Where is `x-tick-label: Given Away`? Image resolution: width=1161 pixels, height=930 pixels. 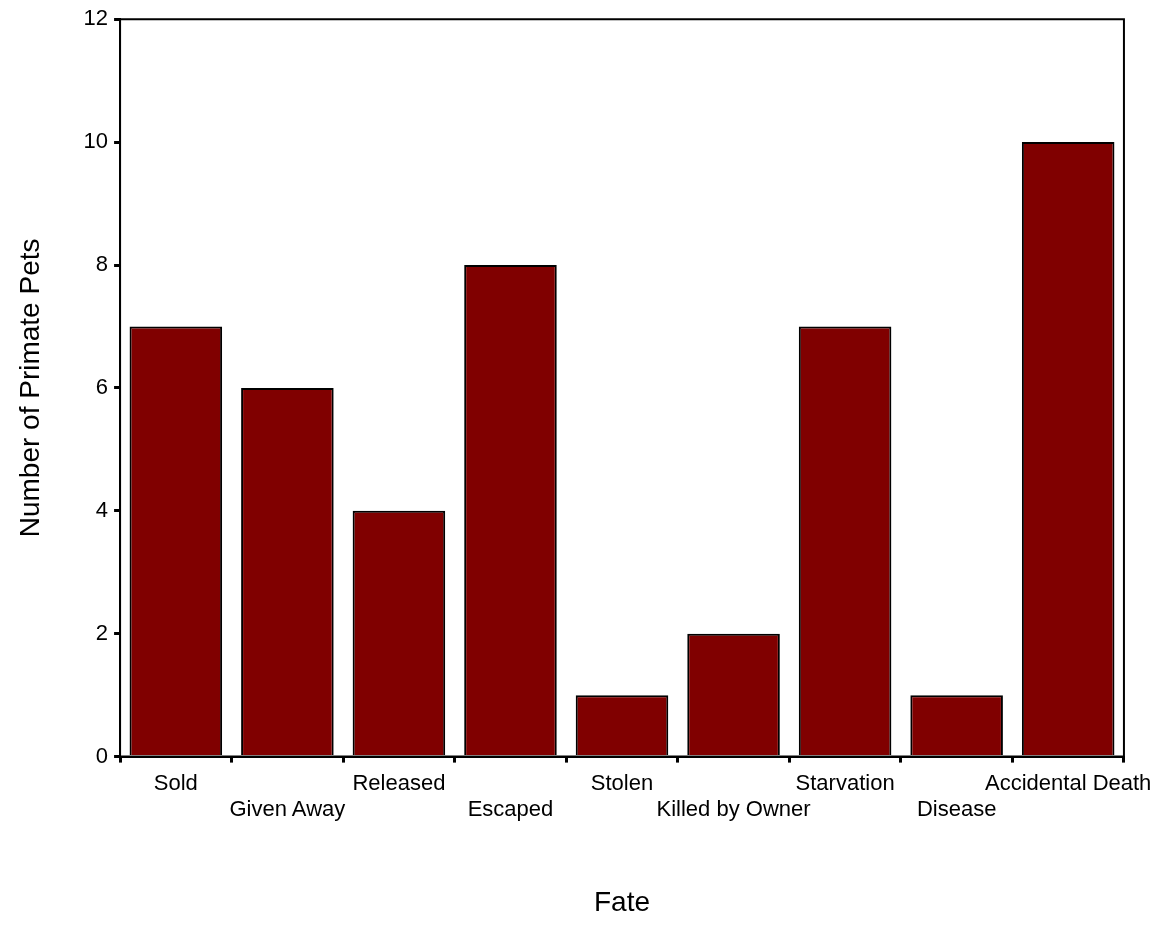 x-tick-label: Given Away is located at coordinates (287, 809).